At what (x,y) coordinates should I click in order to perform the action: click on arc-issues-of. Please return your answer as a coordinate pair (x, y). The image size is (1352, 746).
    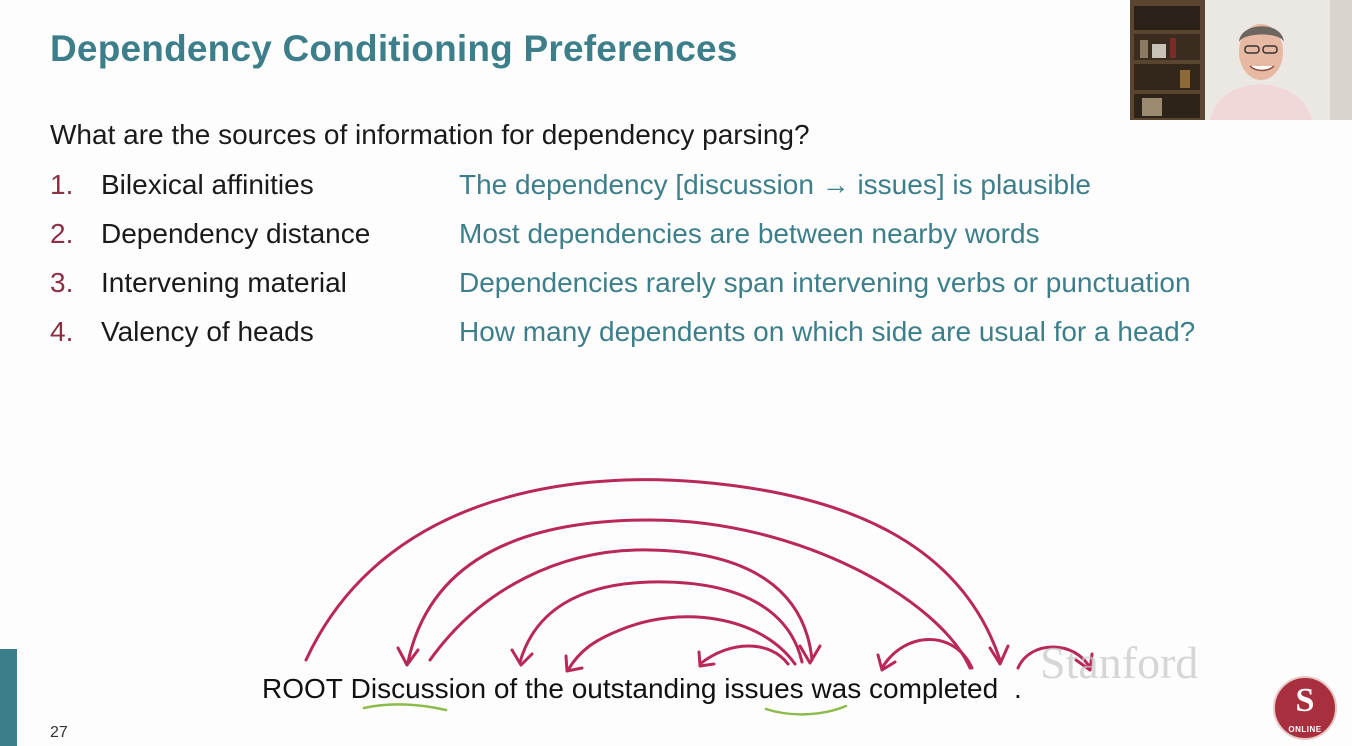
    Looking at the image, I should click on (661, 622).